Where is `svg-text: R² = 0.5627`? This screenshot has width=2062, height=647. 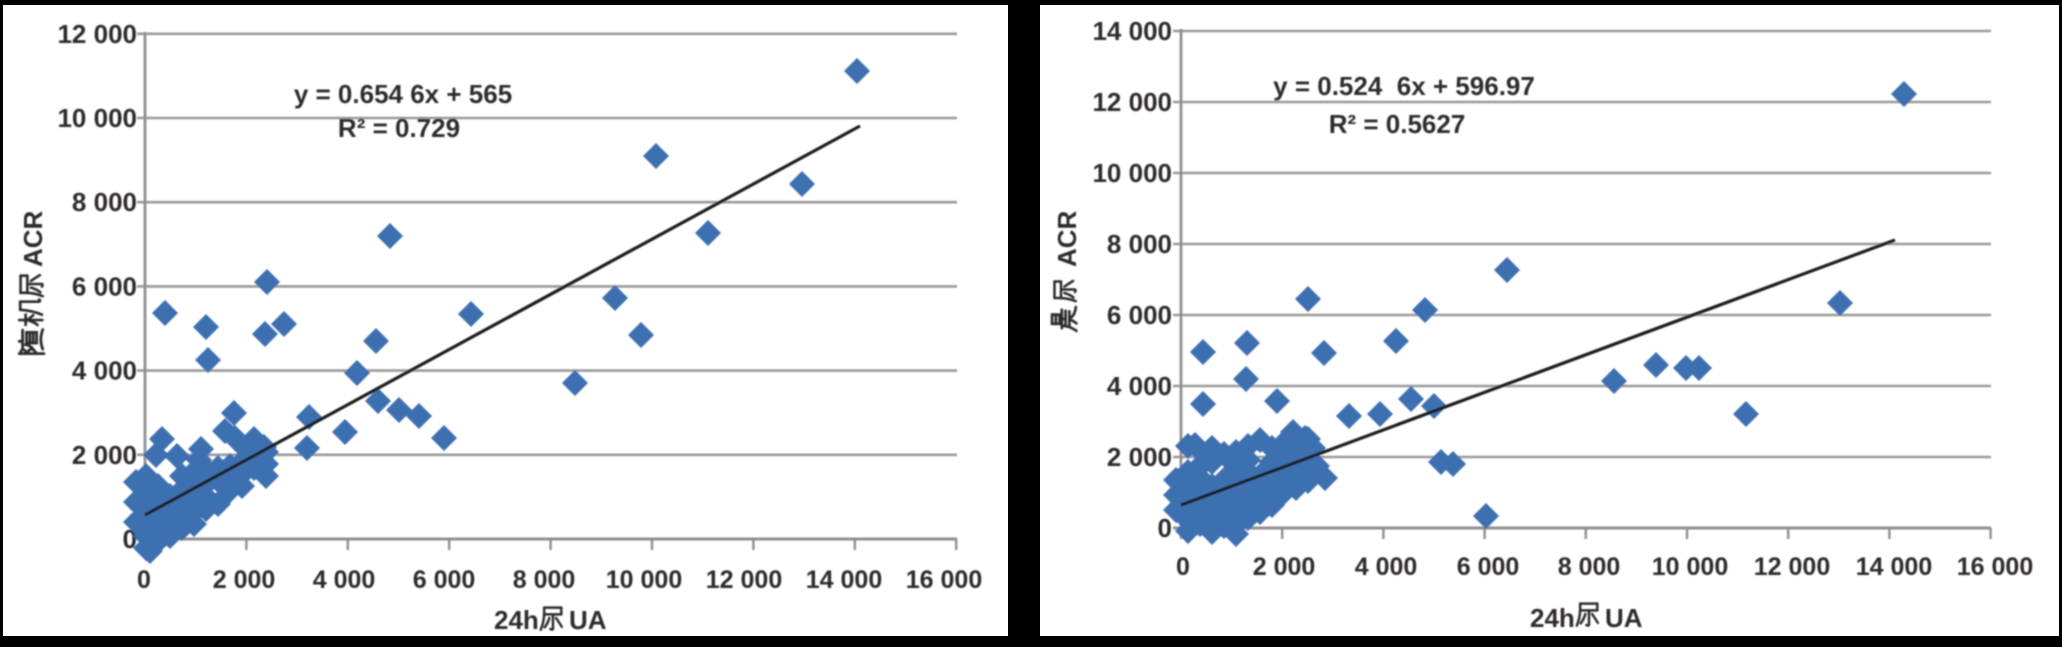 svg-text: R² = 0.5627 is located at coordinates (1397, 124).